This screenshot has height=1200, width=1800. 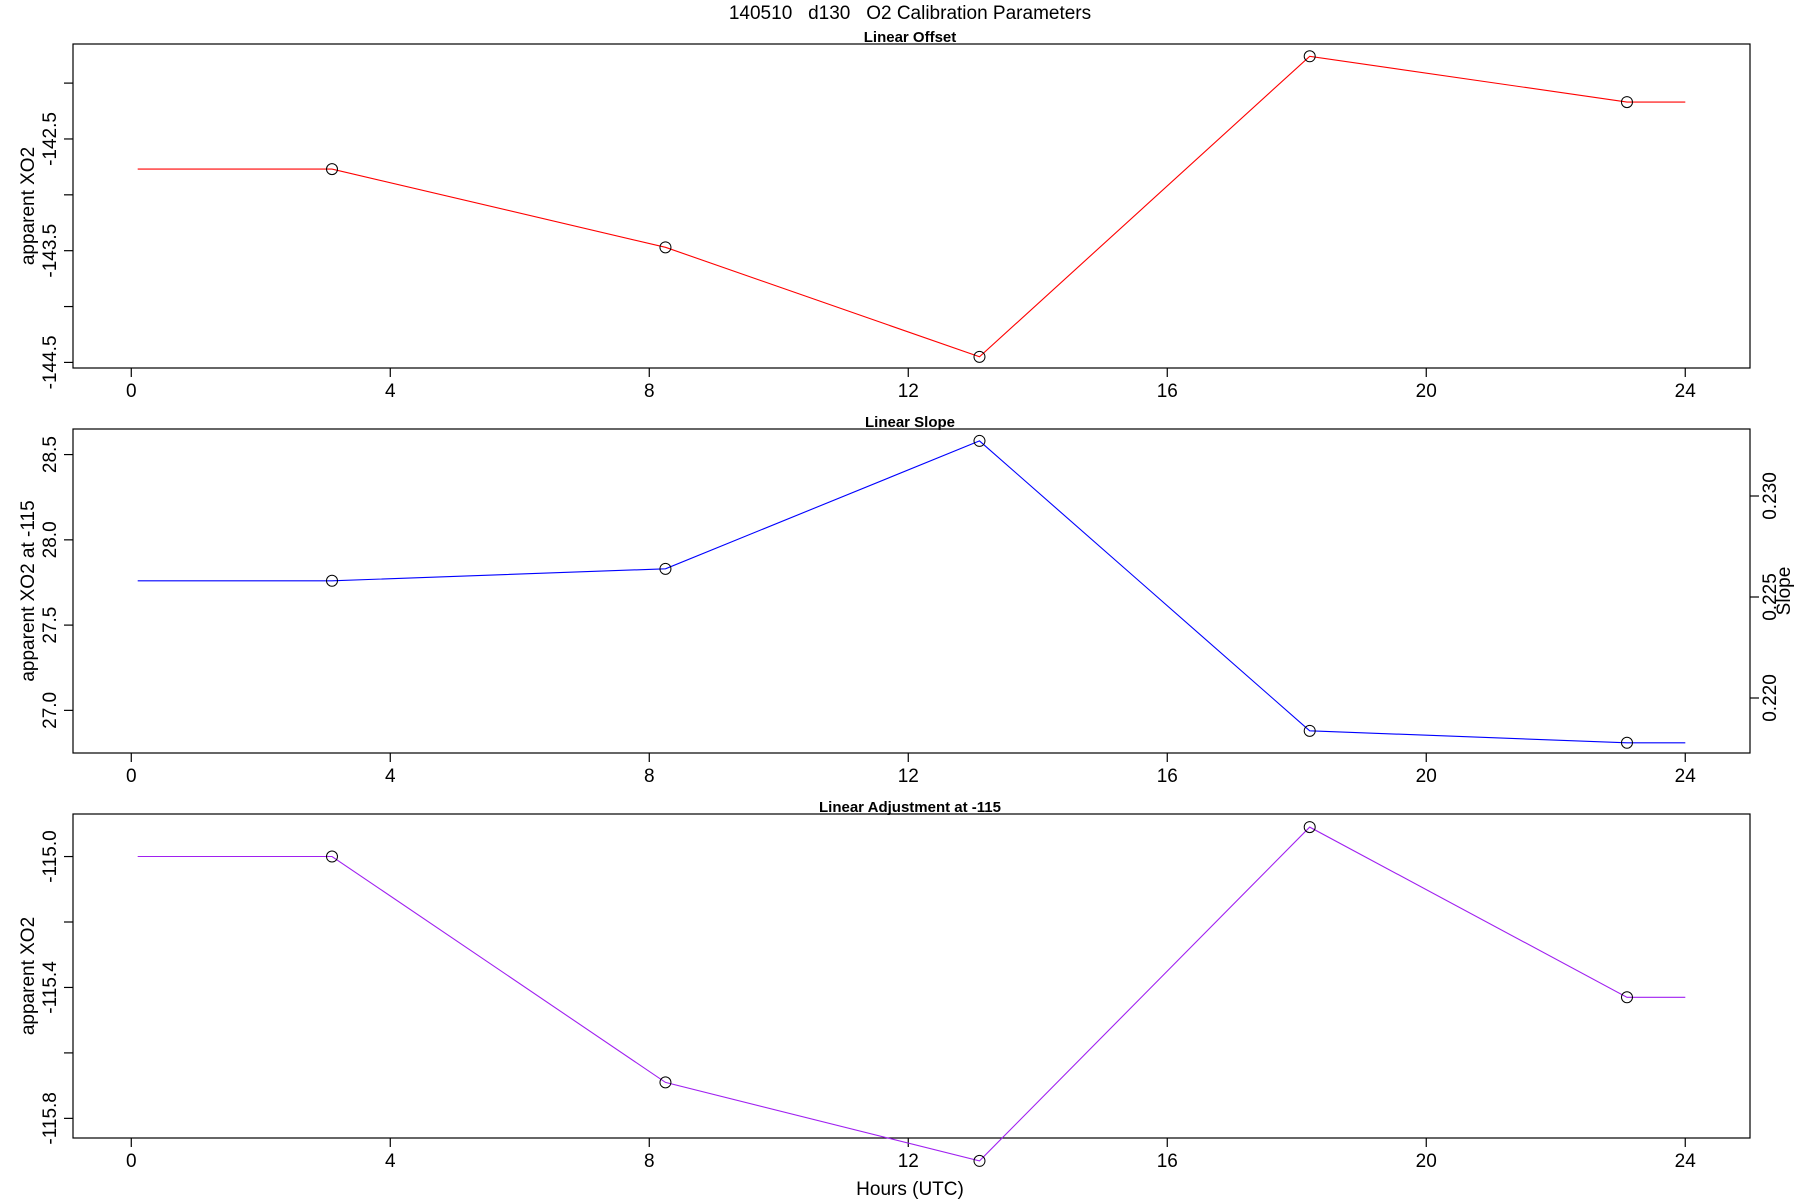 What do you see at coordinates (50, 987) in the screenshot?
I see `y-tick-label: -115.4` at bounding box center [50, 987].